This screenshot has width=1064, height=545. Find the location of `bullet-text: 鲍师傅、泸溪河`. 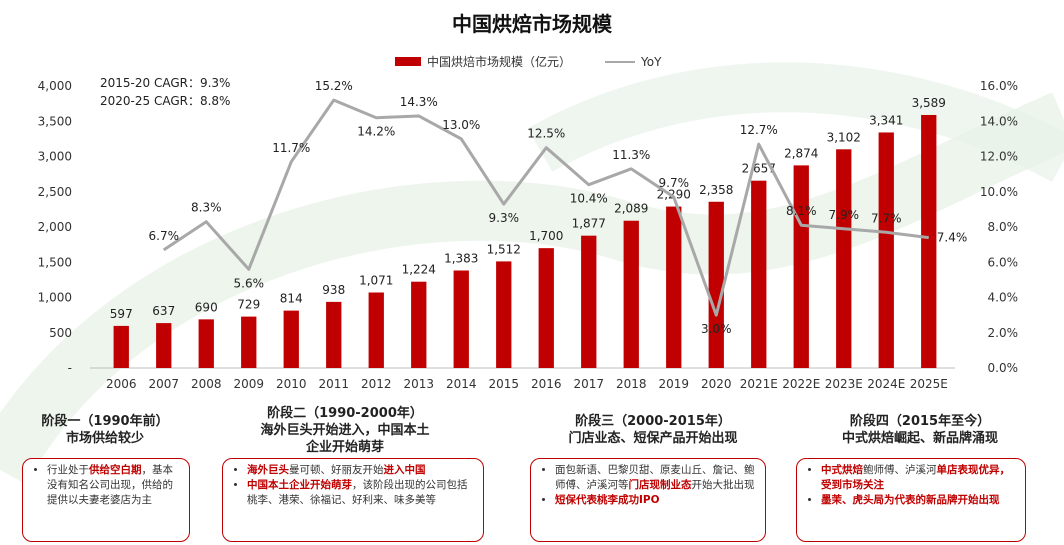

bullet-text: 鲍师傅、泸溪河 is located at coordinates (900, 470).